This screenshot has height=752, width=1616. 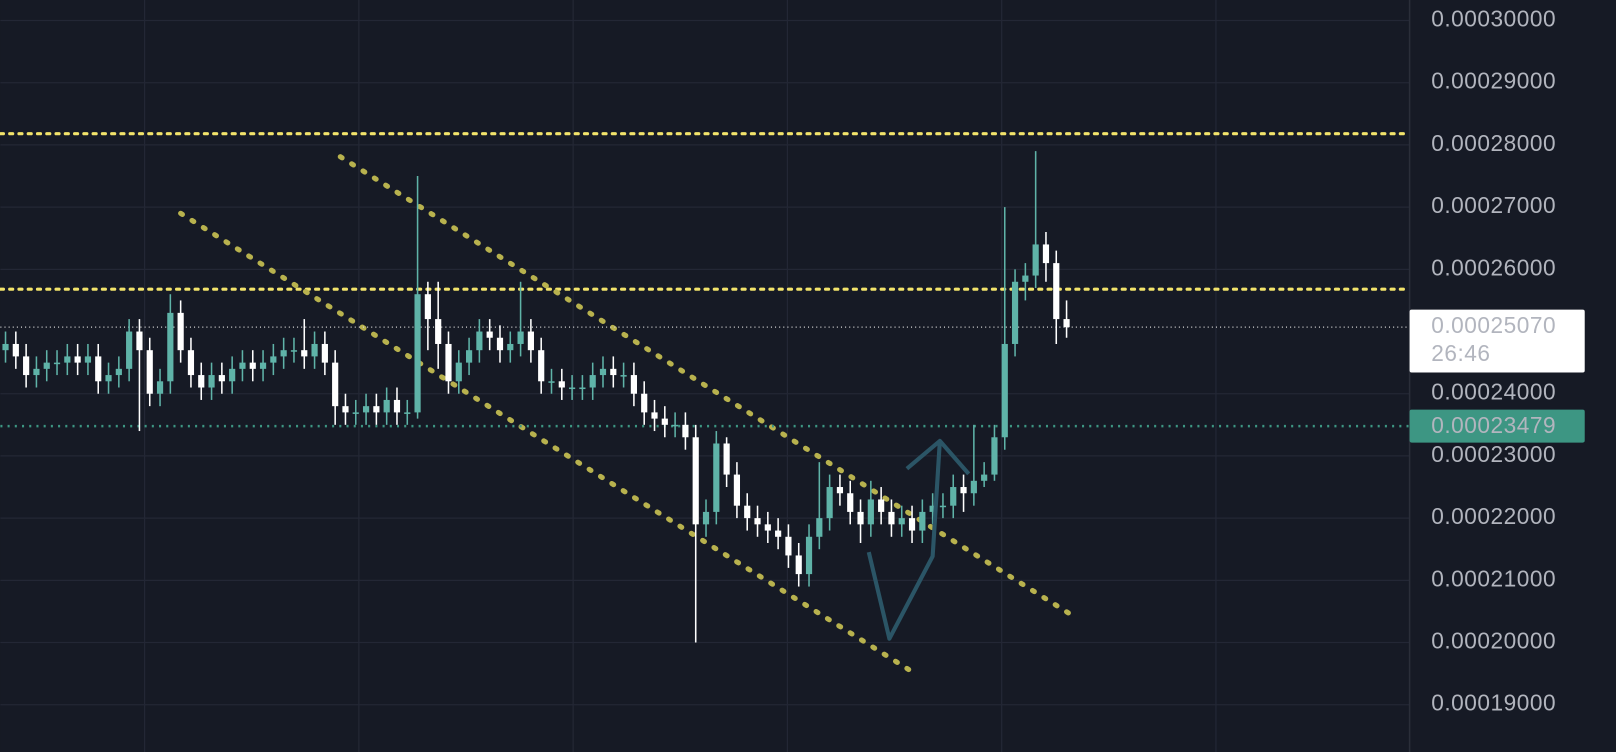 What do you see at coordinates (1497, 341) in the screenshot?
I see `last-price-box` at bounding box center [1497, 341].